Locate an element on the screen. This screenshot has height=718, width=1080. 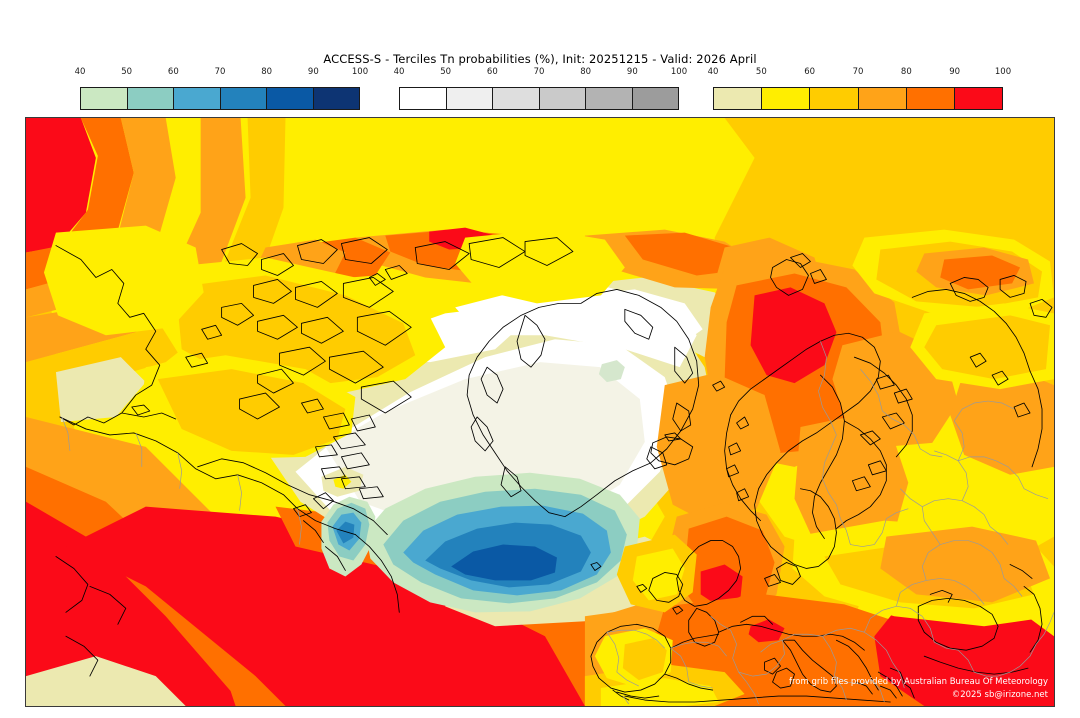
colorbar-above-normal-tercile: 40 50 60 70 80 90 100 is located at coordinates (860, 90).